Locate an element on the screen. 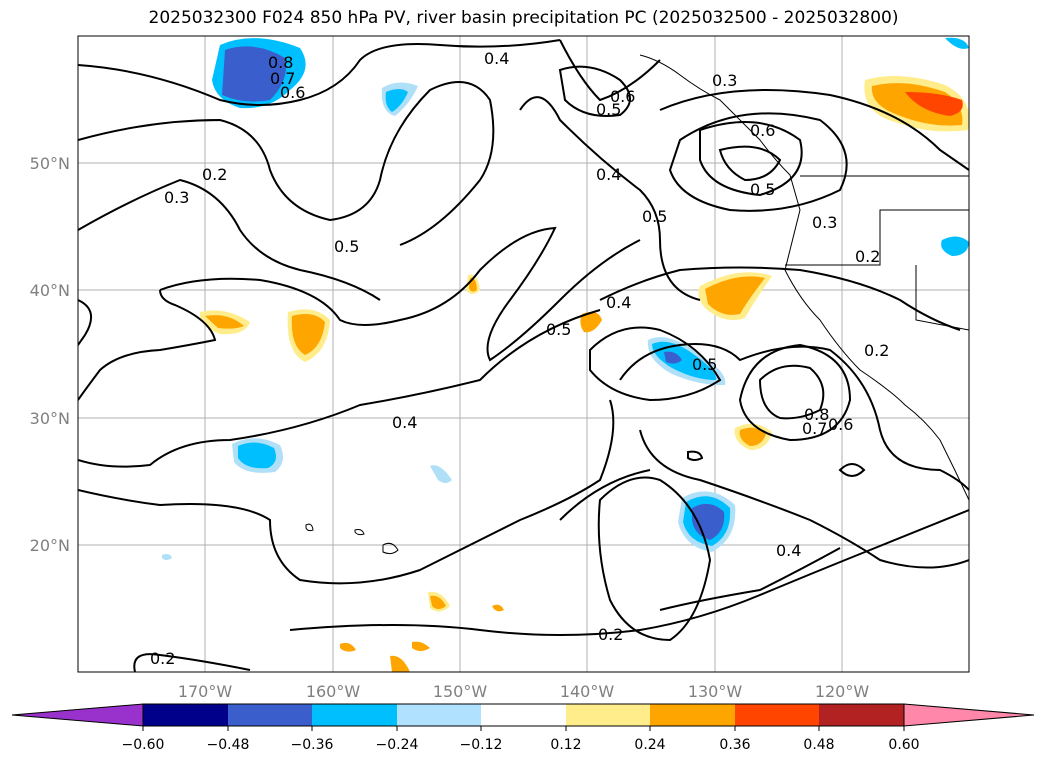 The width and height of the screenshot is (1047, 765). colorbar-tick: −0.48 is located at coordinates (228, 745).